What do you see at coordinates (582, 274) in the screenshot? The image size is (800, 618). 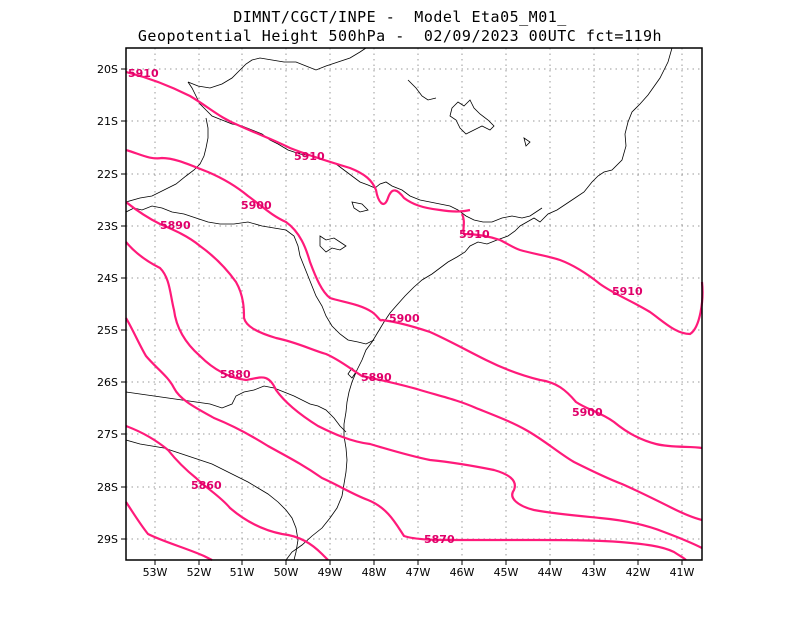 I see `contour-5910-b` at bounding box center [582, 274].